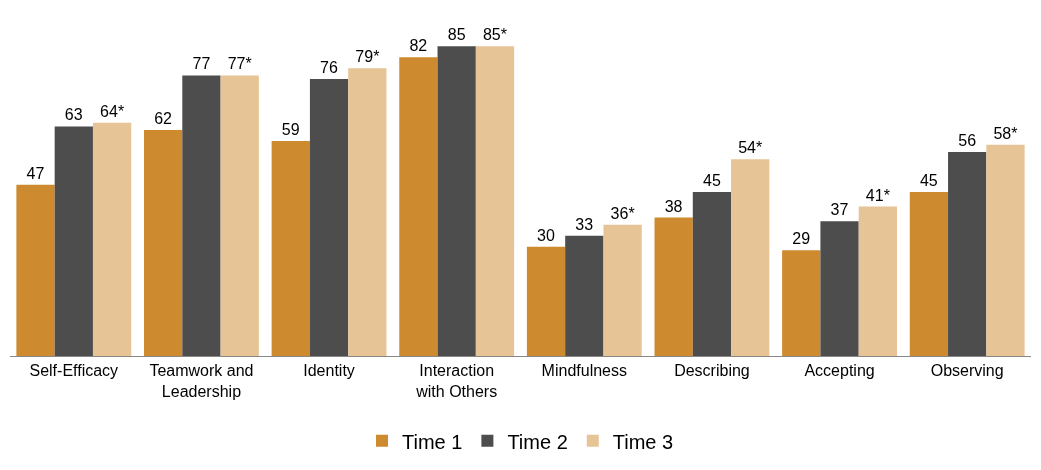  What do you see at coordinates (801, 239) in the screenshot?
I see `data-label: 29` at bounding box center [801, 239].